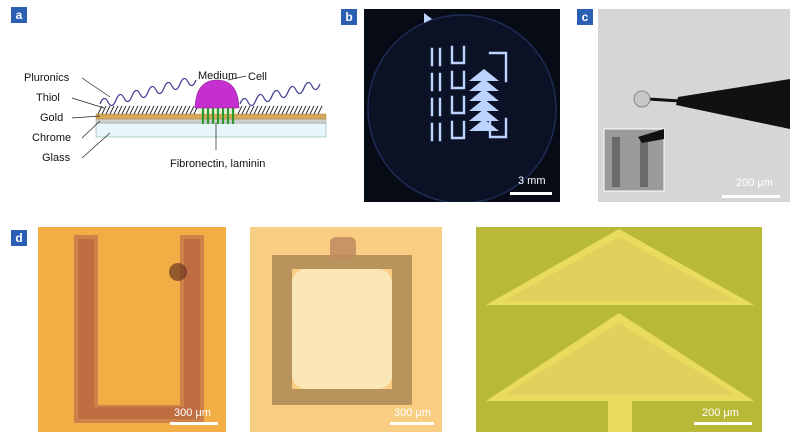  What do you see at coordinates (754, 183) in the screenshot?
I see `scale-label-c: 200 μm` at bounding box center [754, 183].